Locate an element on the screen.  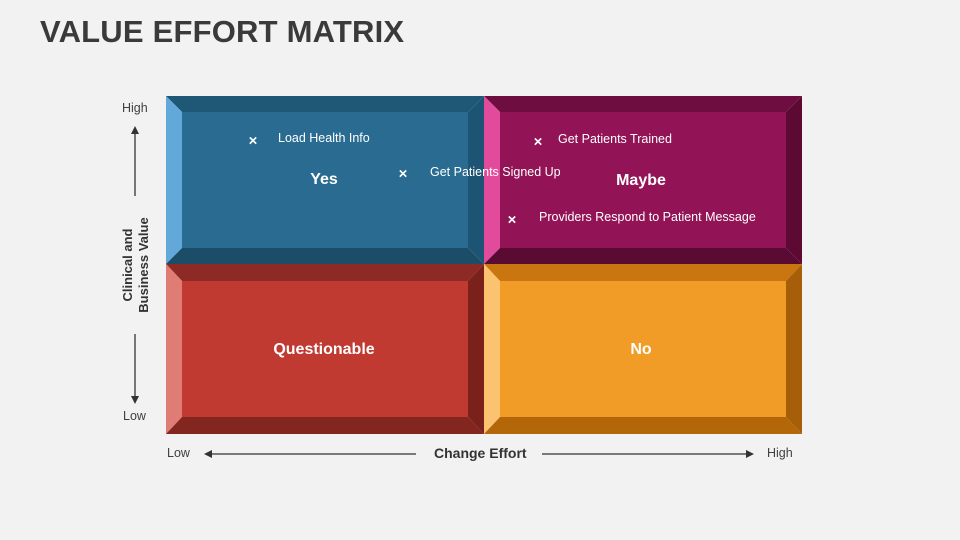
quadrant-no-shape is located at coordinates (643, 349).